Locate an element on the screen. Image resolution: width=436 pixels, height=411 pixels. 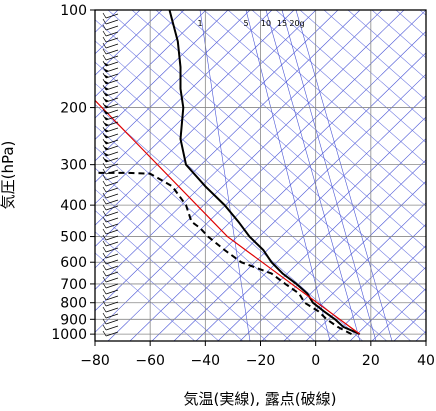
y-tick-label: 500 is located at coordinates (73, 238).